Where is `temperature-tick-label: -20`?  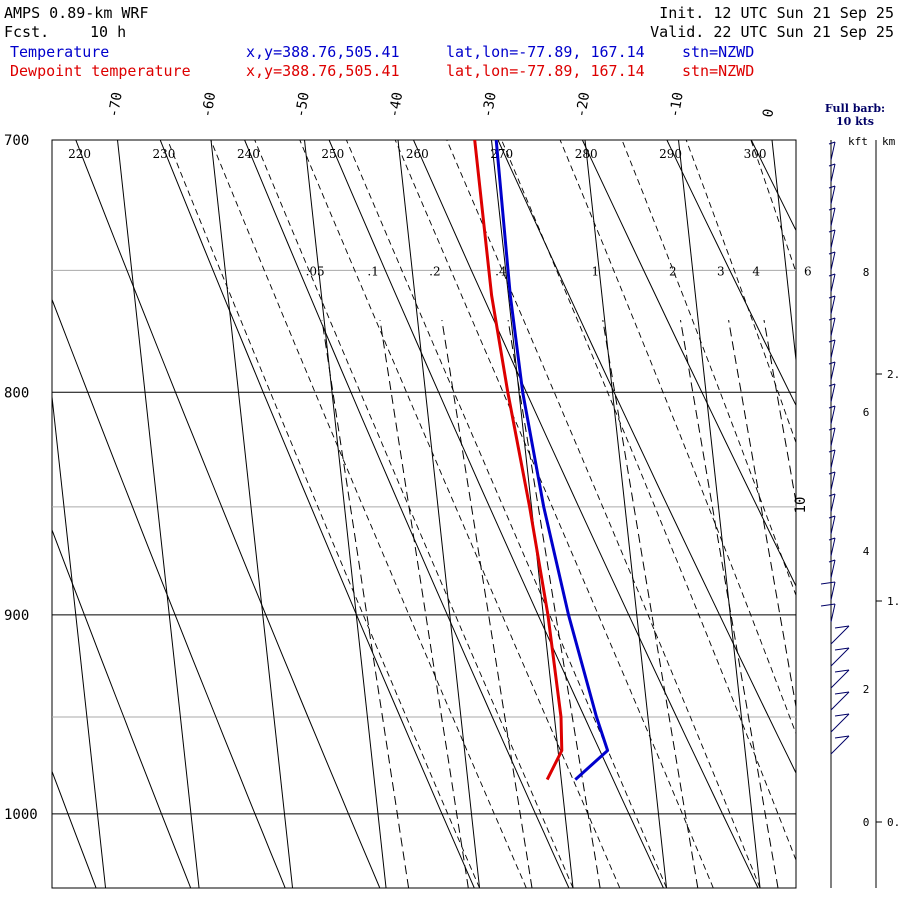 temperature-tick-label: -20 is located at coordinates (583, 105).